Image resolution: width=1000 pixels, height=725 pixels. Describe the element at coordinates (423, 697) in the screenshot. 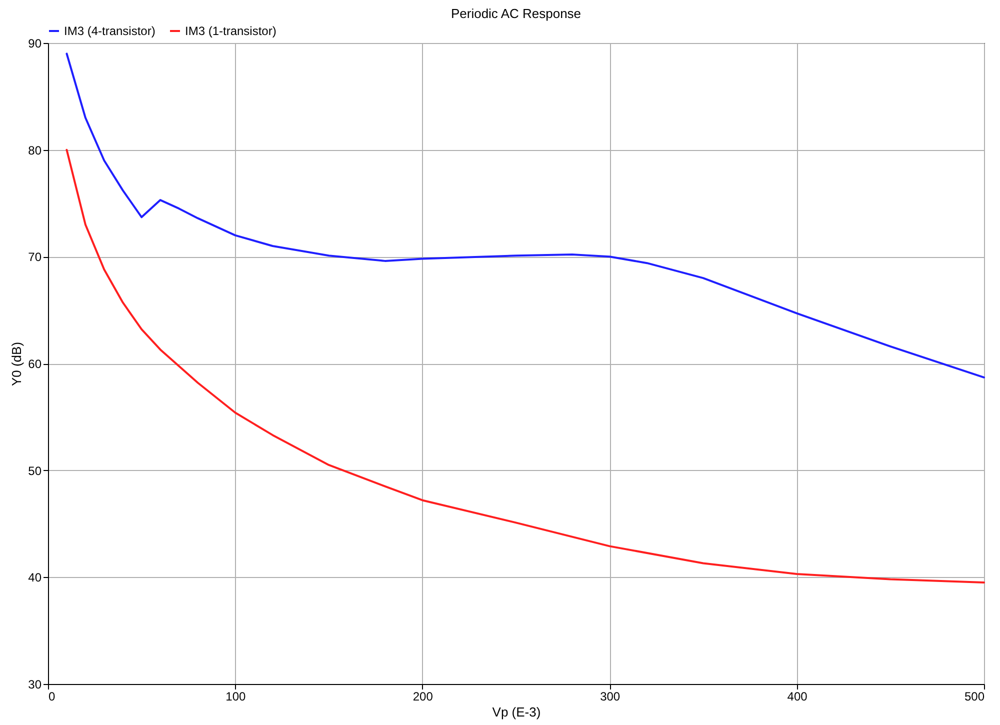

I see `x-tick-label: 200` at that location.